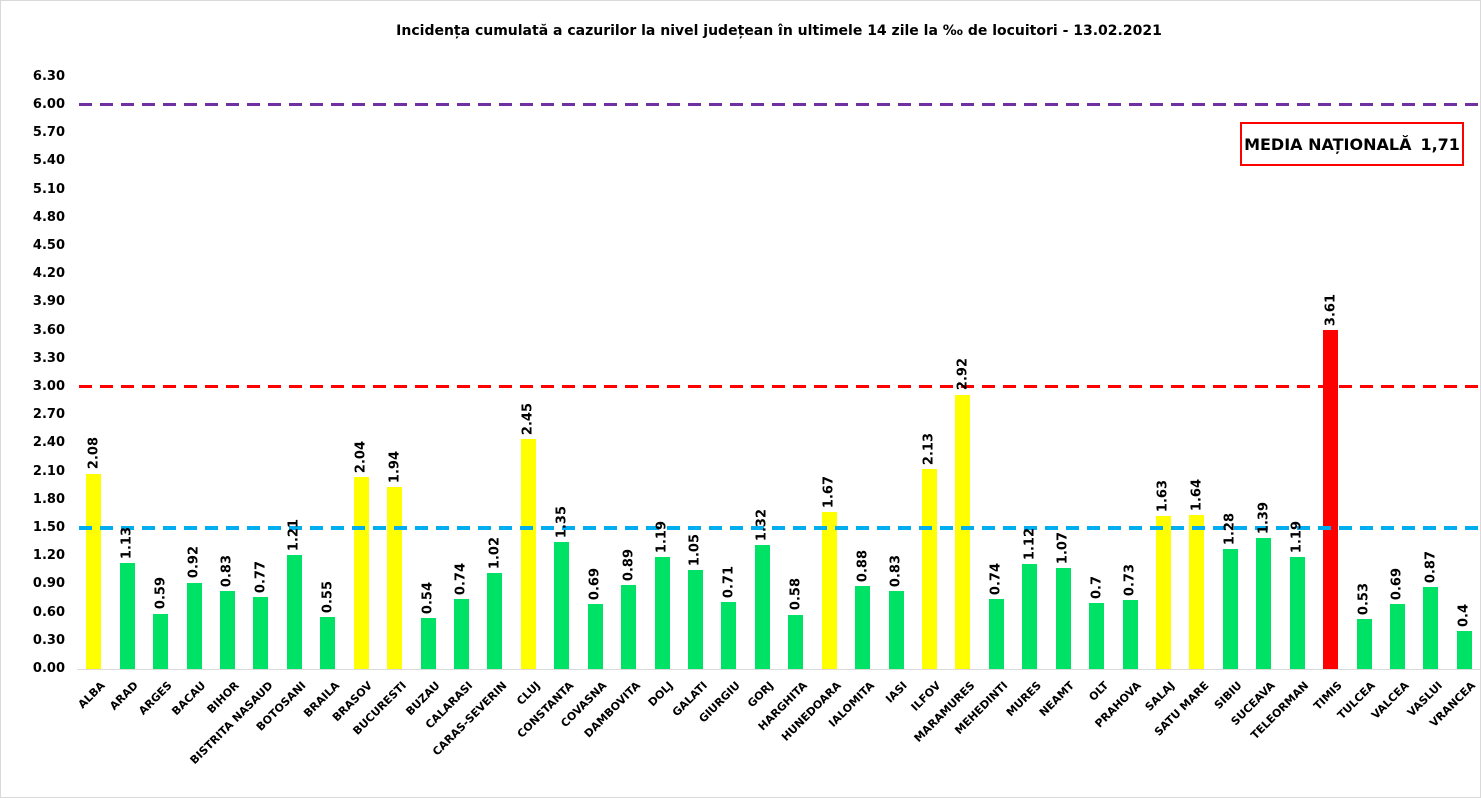  I want to click on national-average-label: MEDIA NAȚIONALĂ, so click(1328, 144).